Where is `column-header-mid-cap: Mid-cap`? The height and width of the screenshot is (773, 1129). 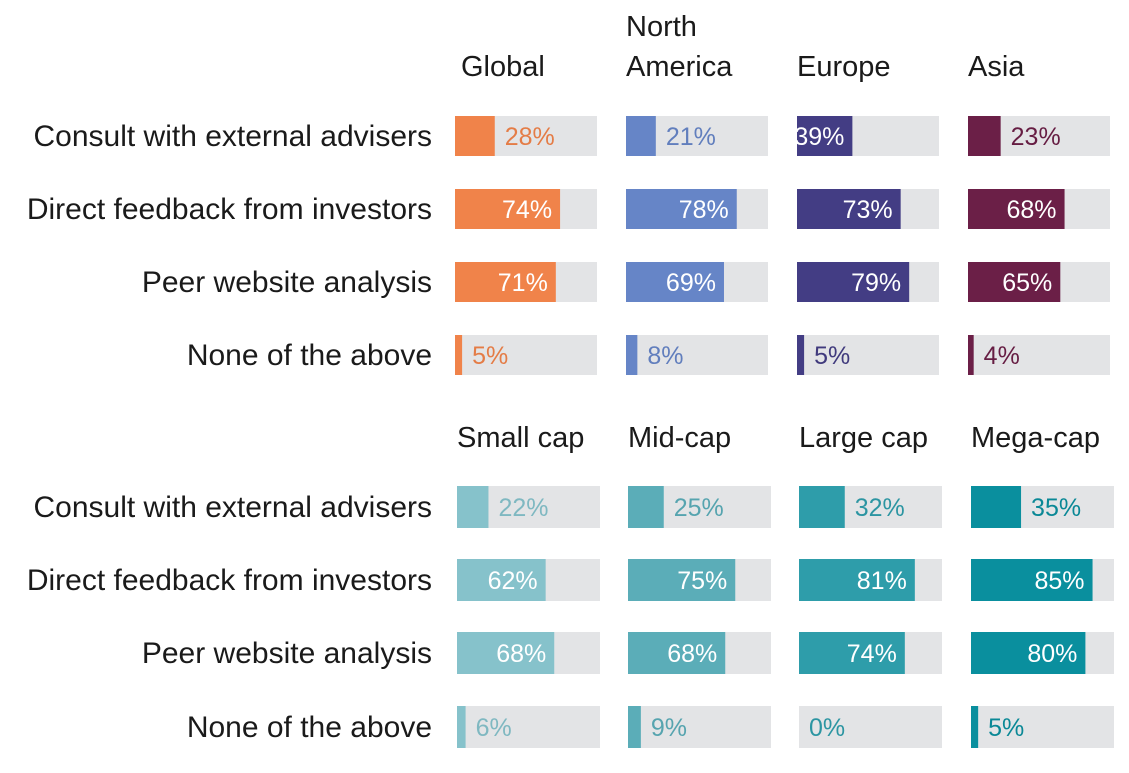 column-header-mid-cap: Mid-cap is located at coordinates (679, 438).